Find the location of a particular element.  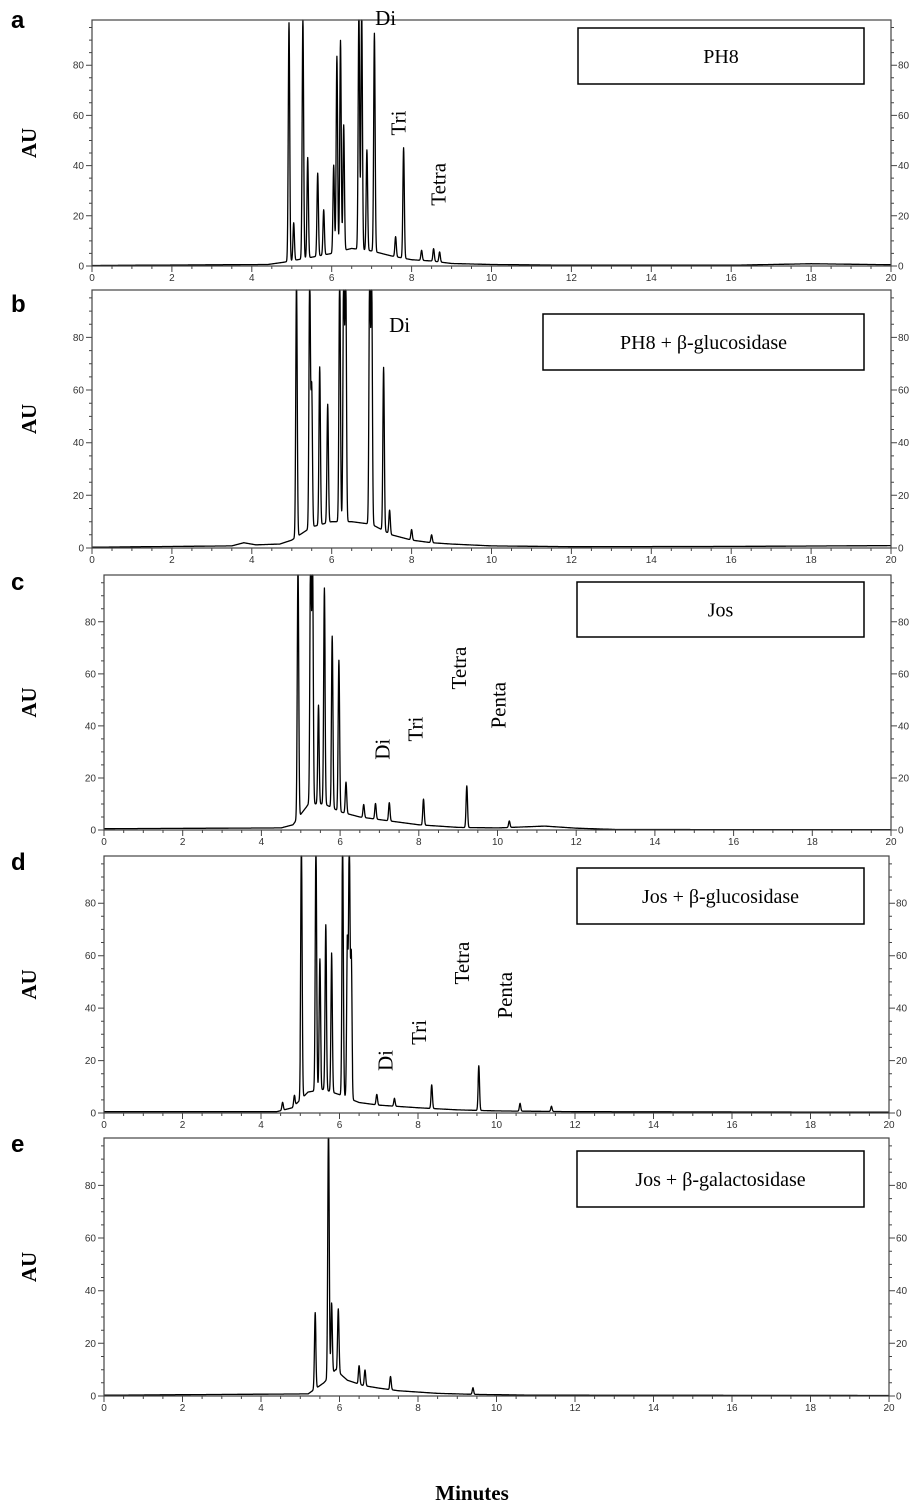

x-axis-label: Minutes is located at coordinates (472, 1493).